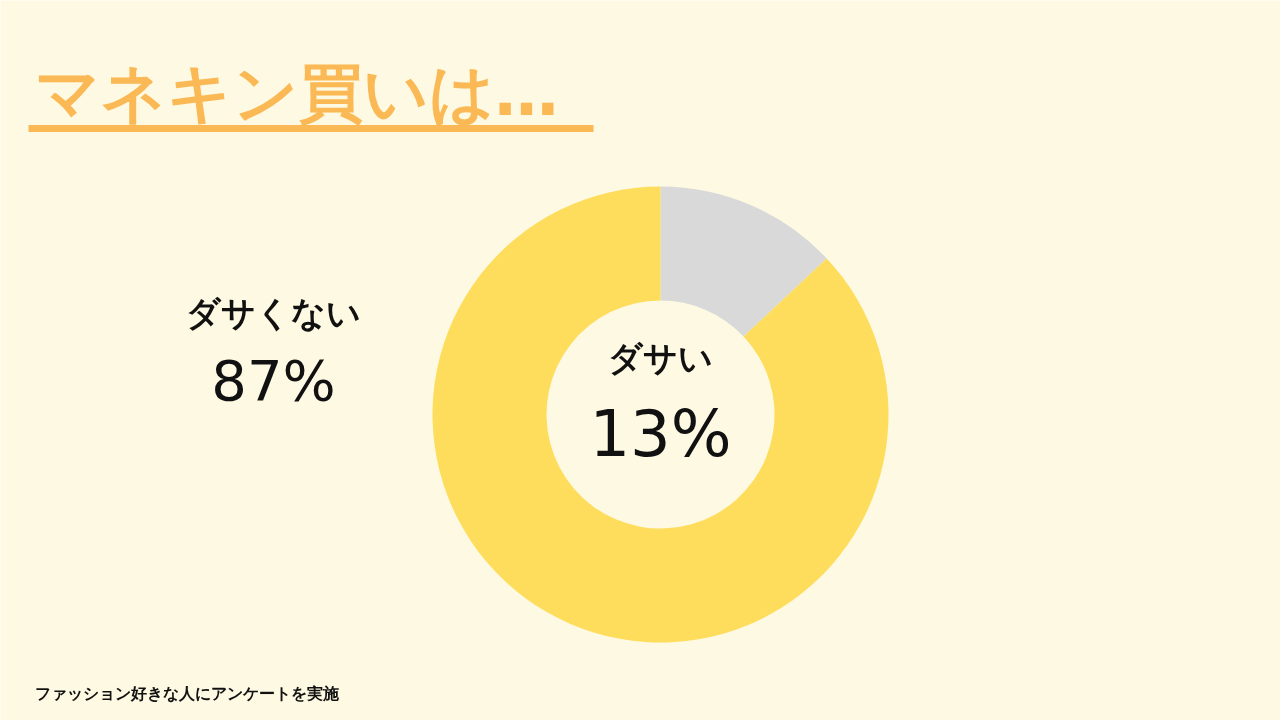 This screenshot has width=1280, height=720. Describe the element at coordinates (273, 312) in the screenshot. I see `slice-label: ダサくない` at that location.